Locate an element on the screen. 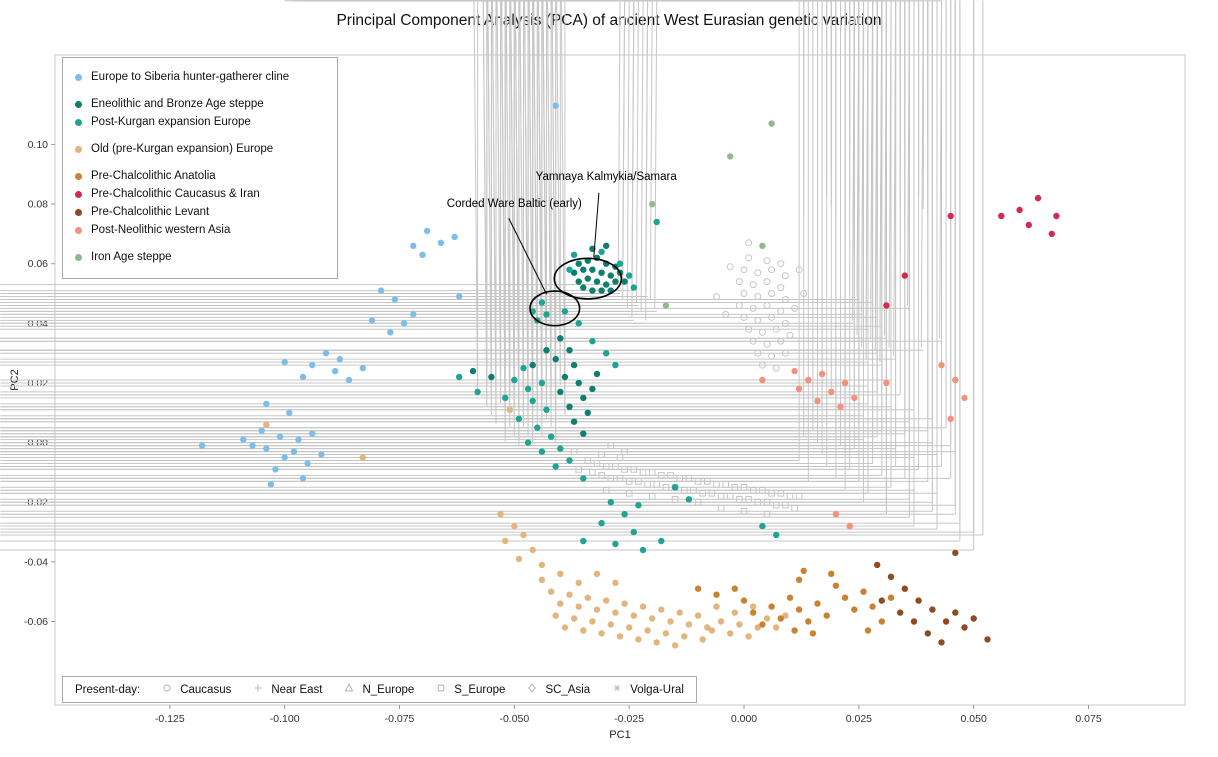 This screenshot has width=1218, height=757. diamond-open-marker-icon is located at coordinates (532, 689).